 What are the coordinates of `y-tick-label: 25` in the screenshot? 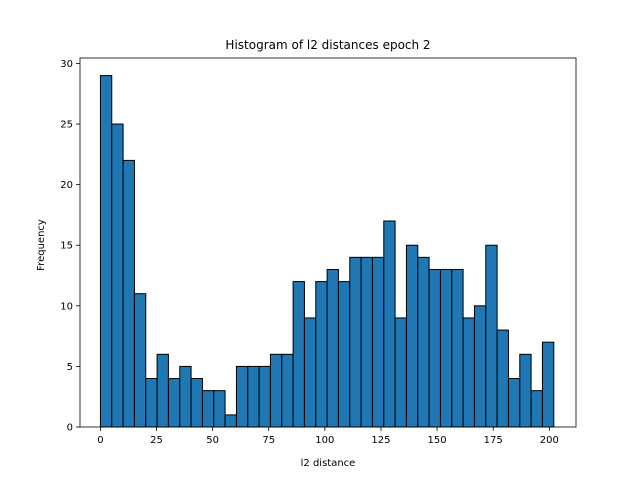 It's located at (66, 125).